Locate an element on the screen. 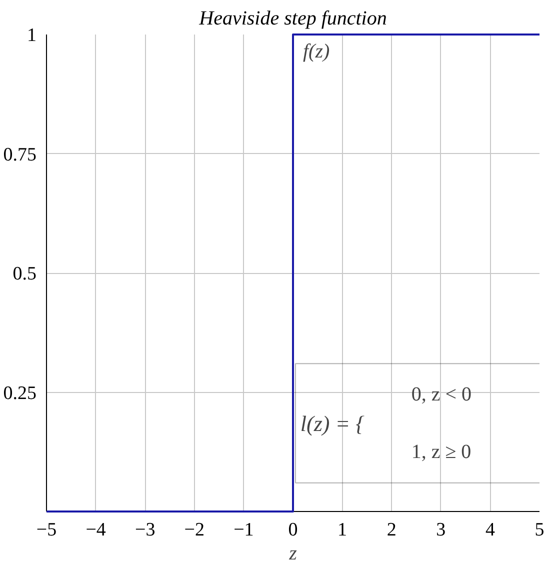  annotation: l(z) = { is located at coordinates (332, 423).